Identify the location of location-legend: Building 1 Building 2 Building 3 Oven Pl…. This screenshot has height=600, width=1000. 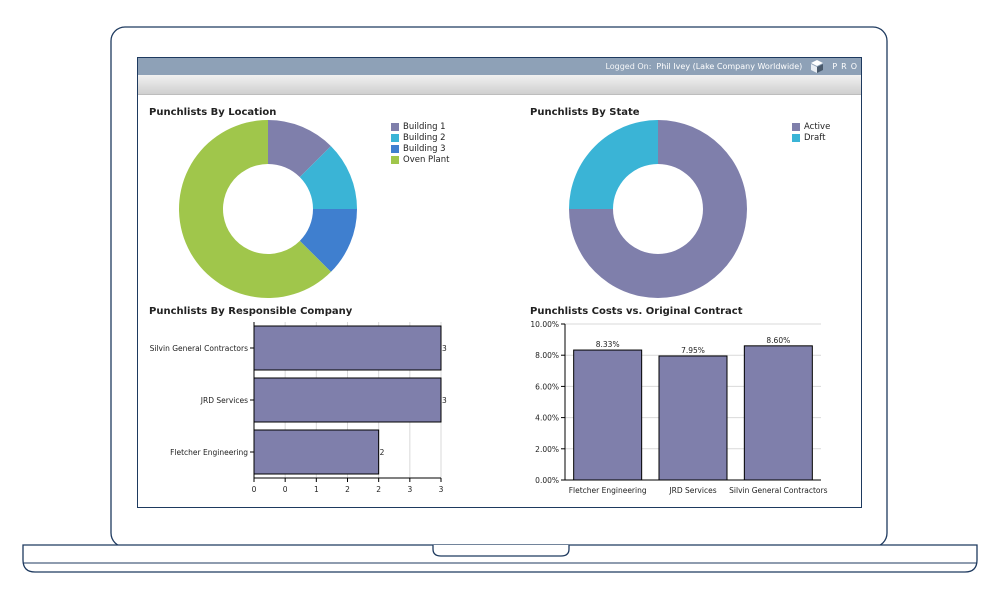
(420, 143).